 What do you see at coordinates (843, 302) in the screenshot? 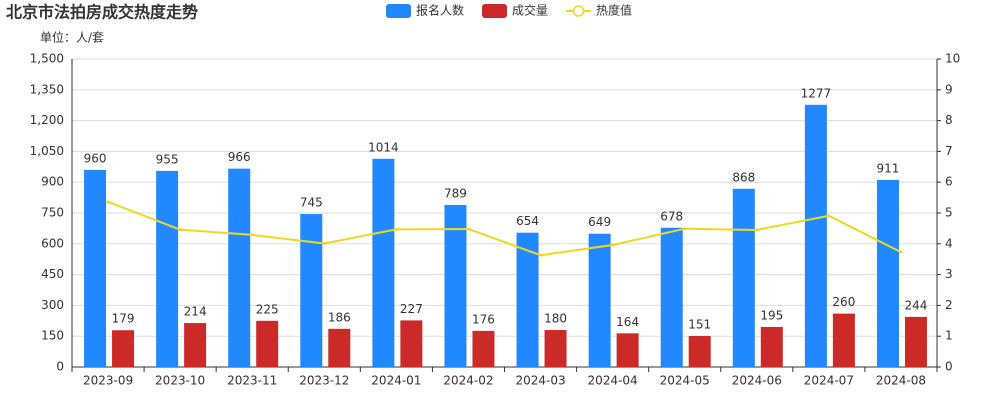
I see `value-label: 260` at bounding box center [843, 302].